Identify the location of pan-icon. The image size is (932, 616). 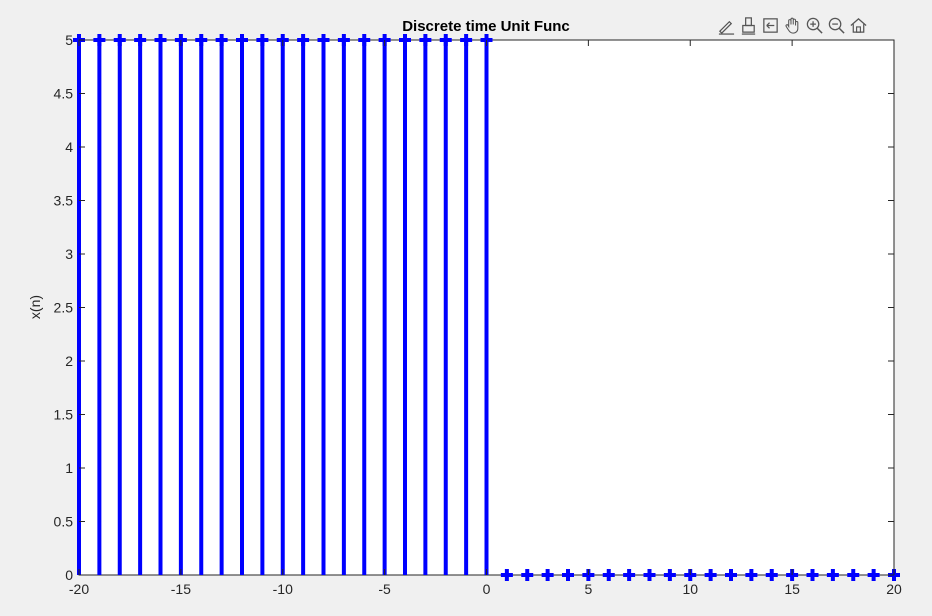
(792, 25).